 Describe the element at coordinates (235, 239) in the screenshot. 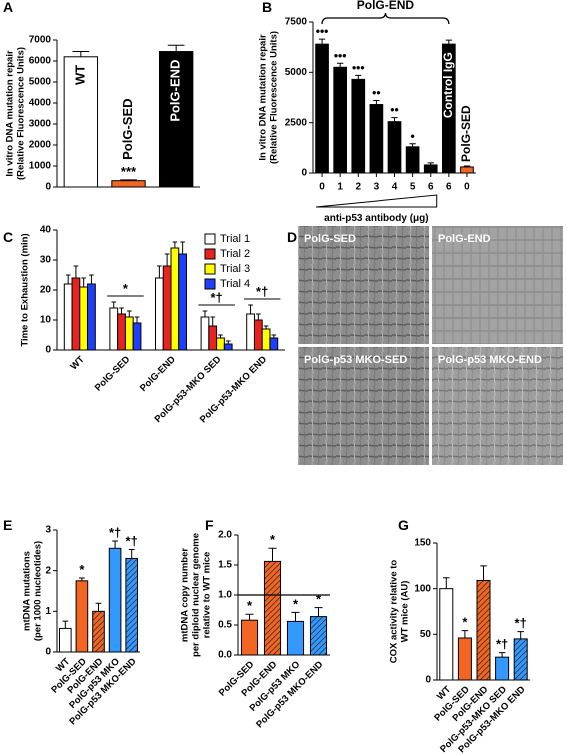

I see `legend-label: Trial 1` at that location.